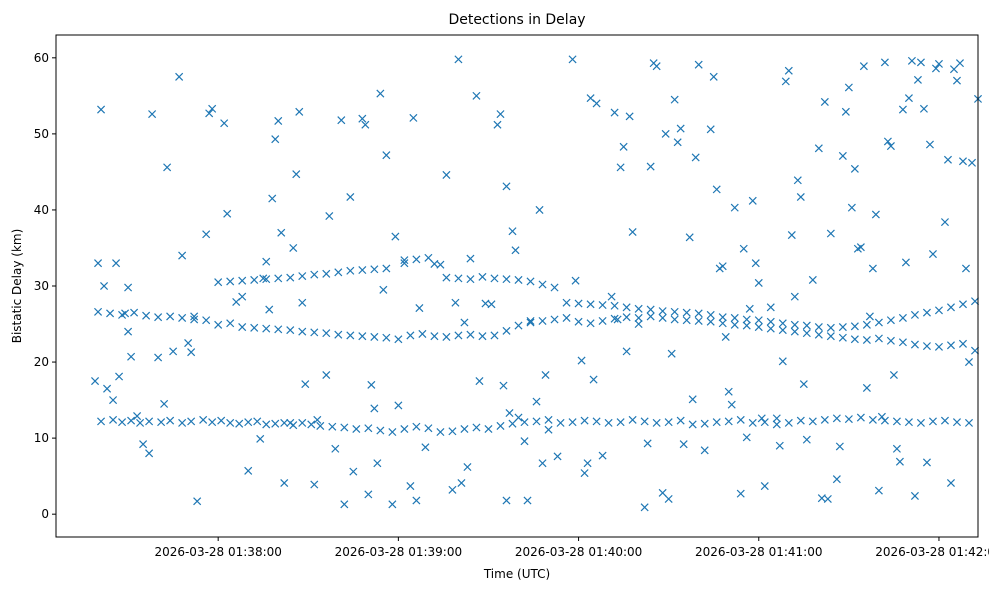 This screenshot has height=594, width=989. What do you see at coordinates (578, 552) in the screenshot?
I see `x-tick-label: 2026-03-28 01:40:00` at bounding box center [578, 552].